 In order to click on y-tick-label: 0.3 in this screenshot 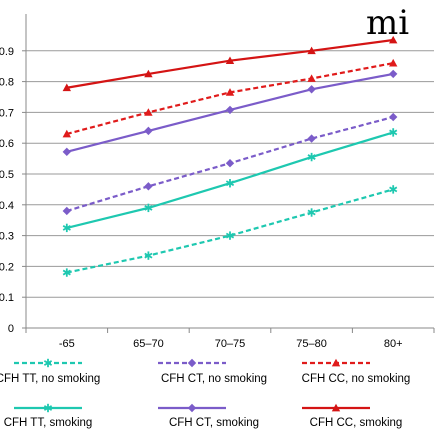, I will do `click(7, 237)`.